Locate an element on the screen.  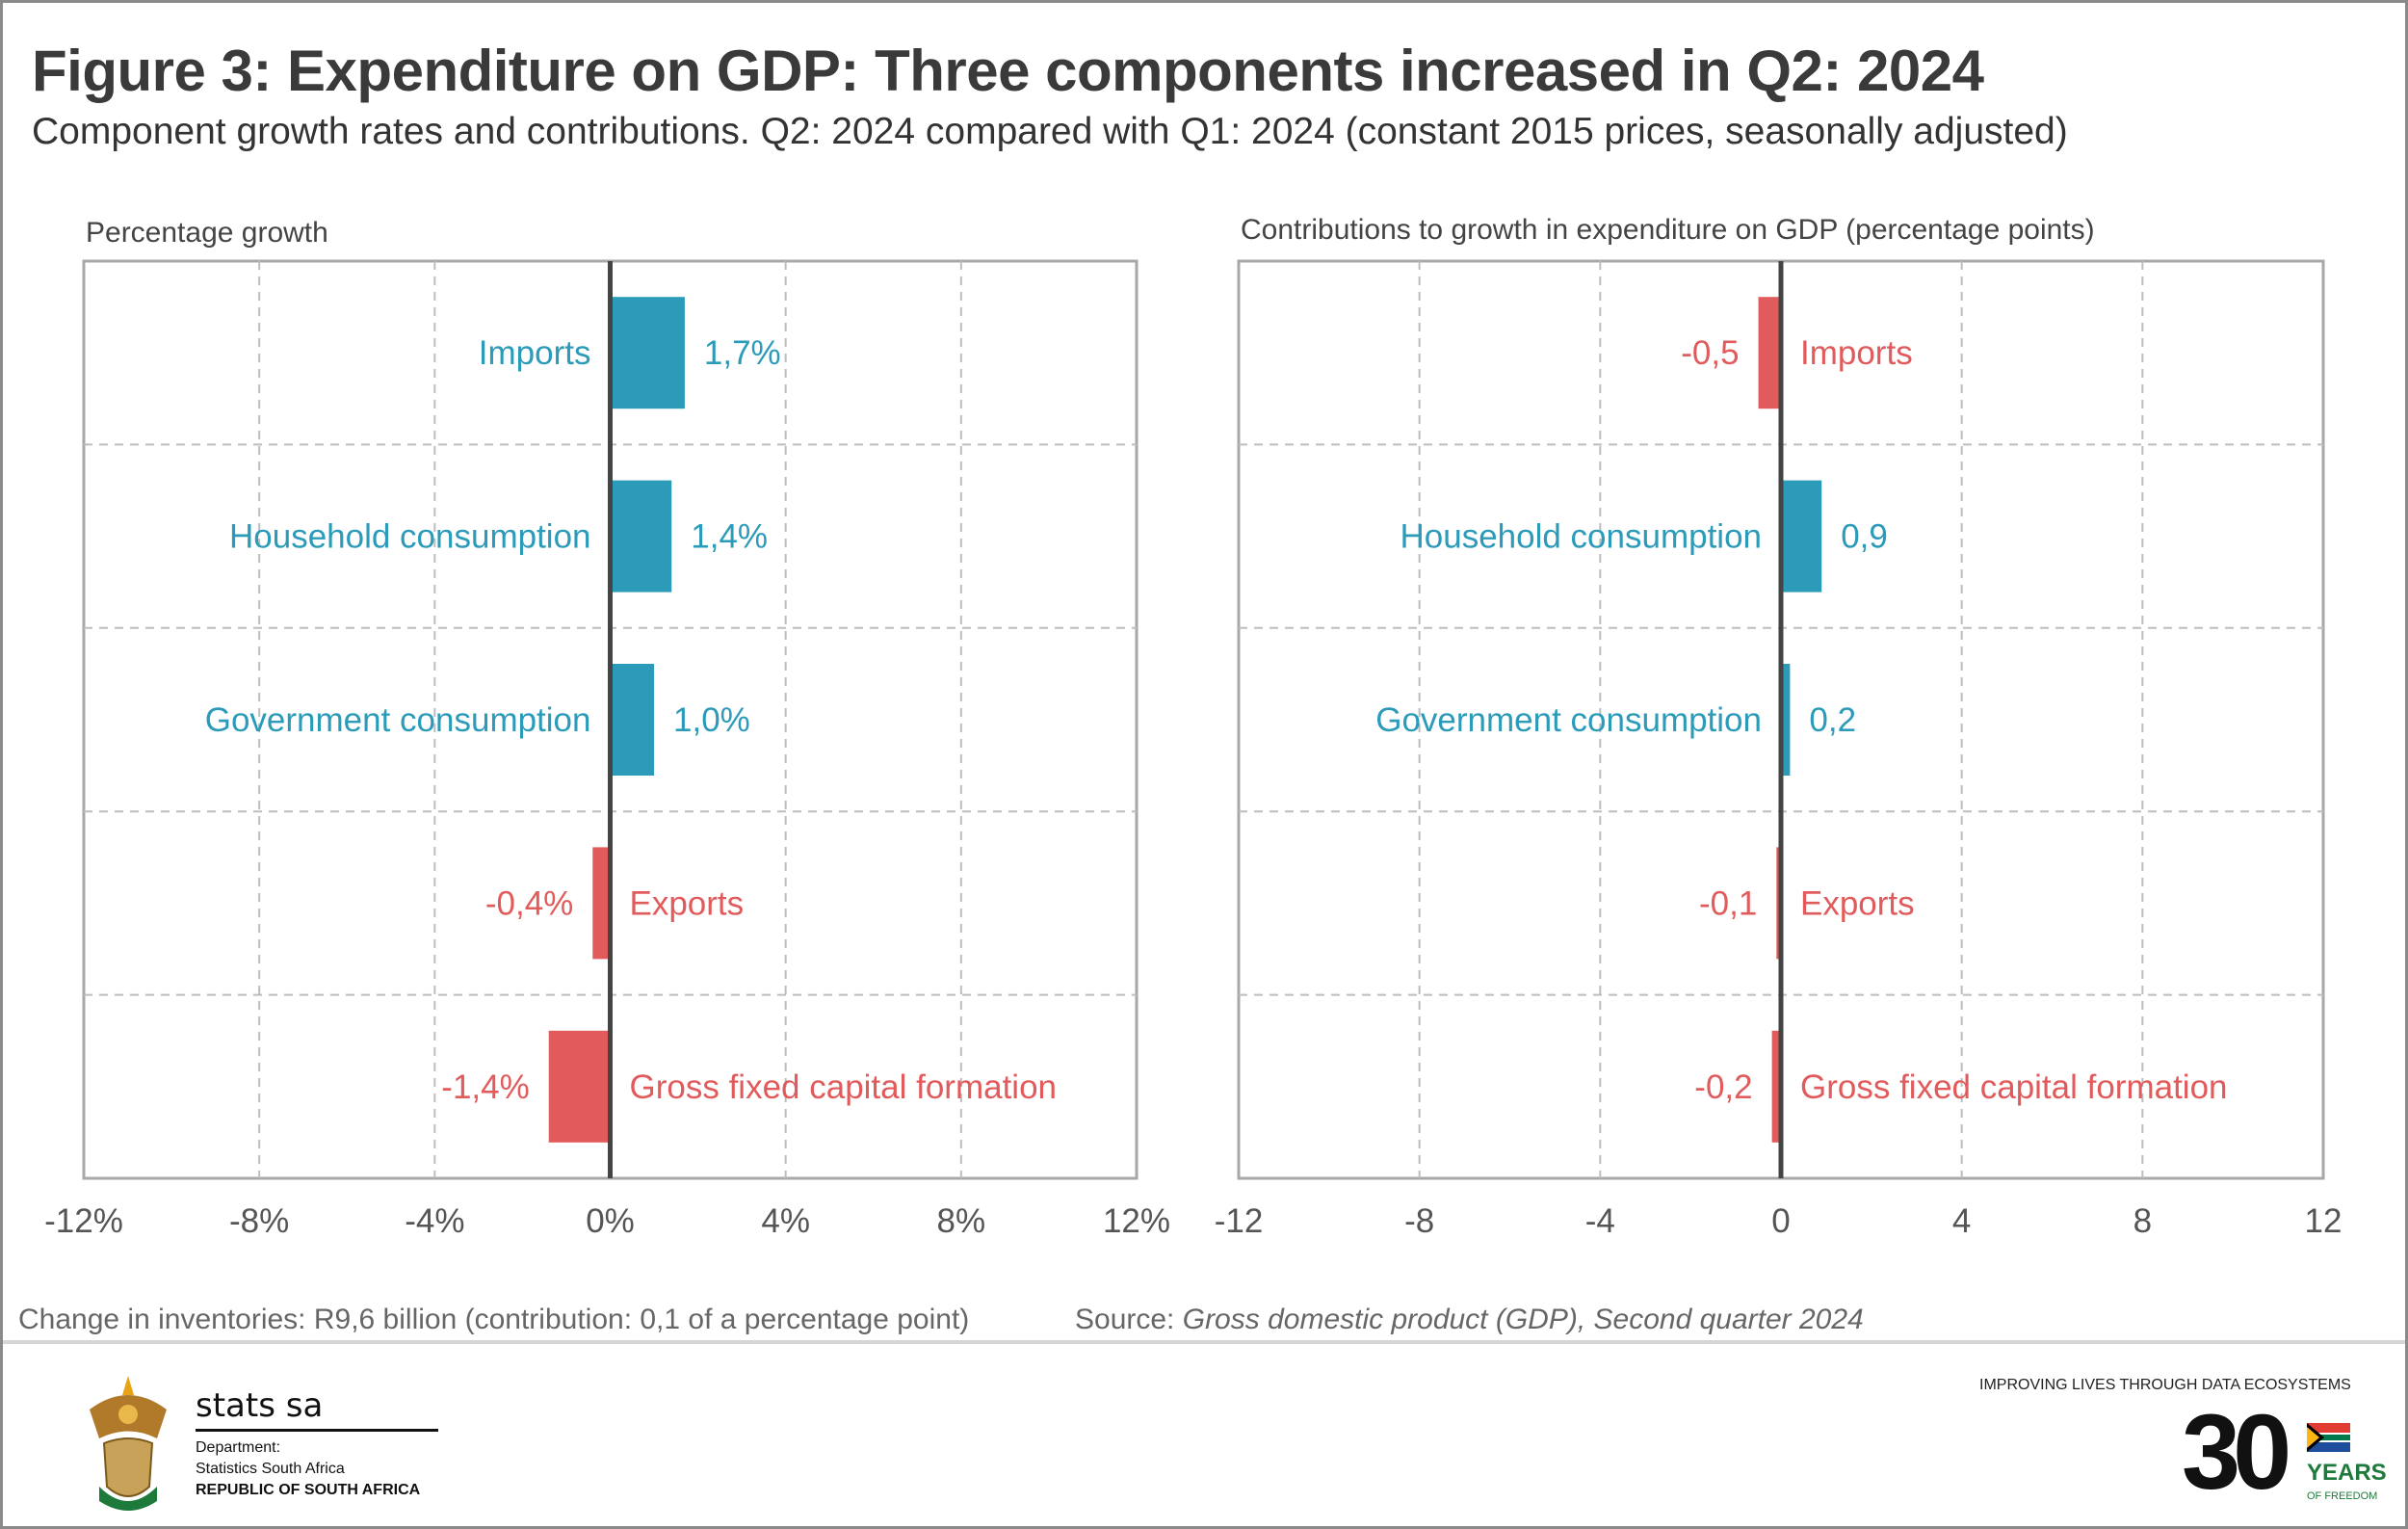
right-value-label: -0,1 is located at coordinates (1728, 903).